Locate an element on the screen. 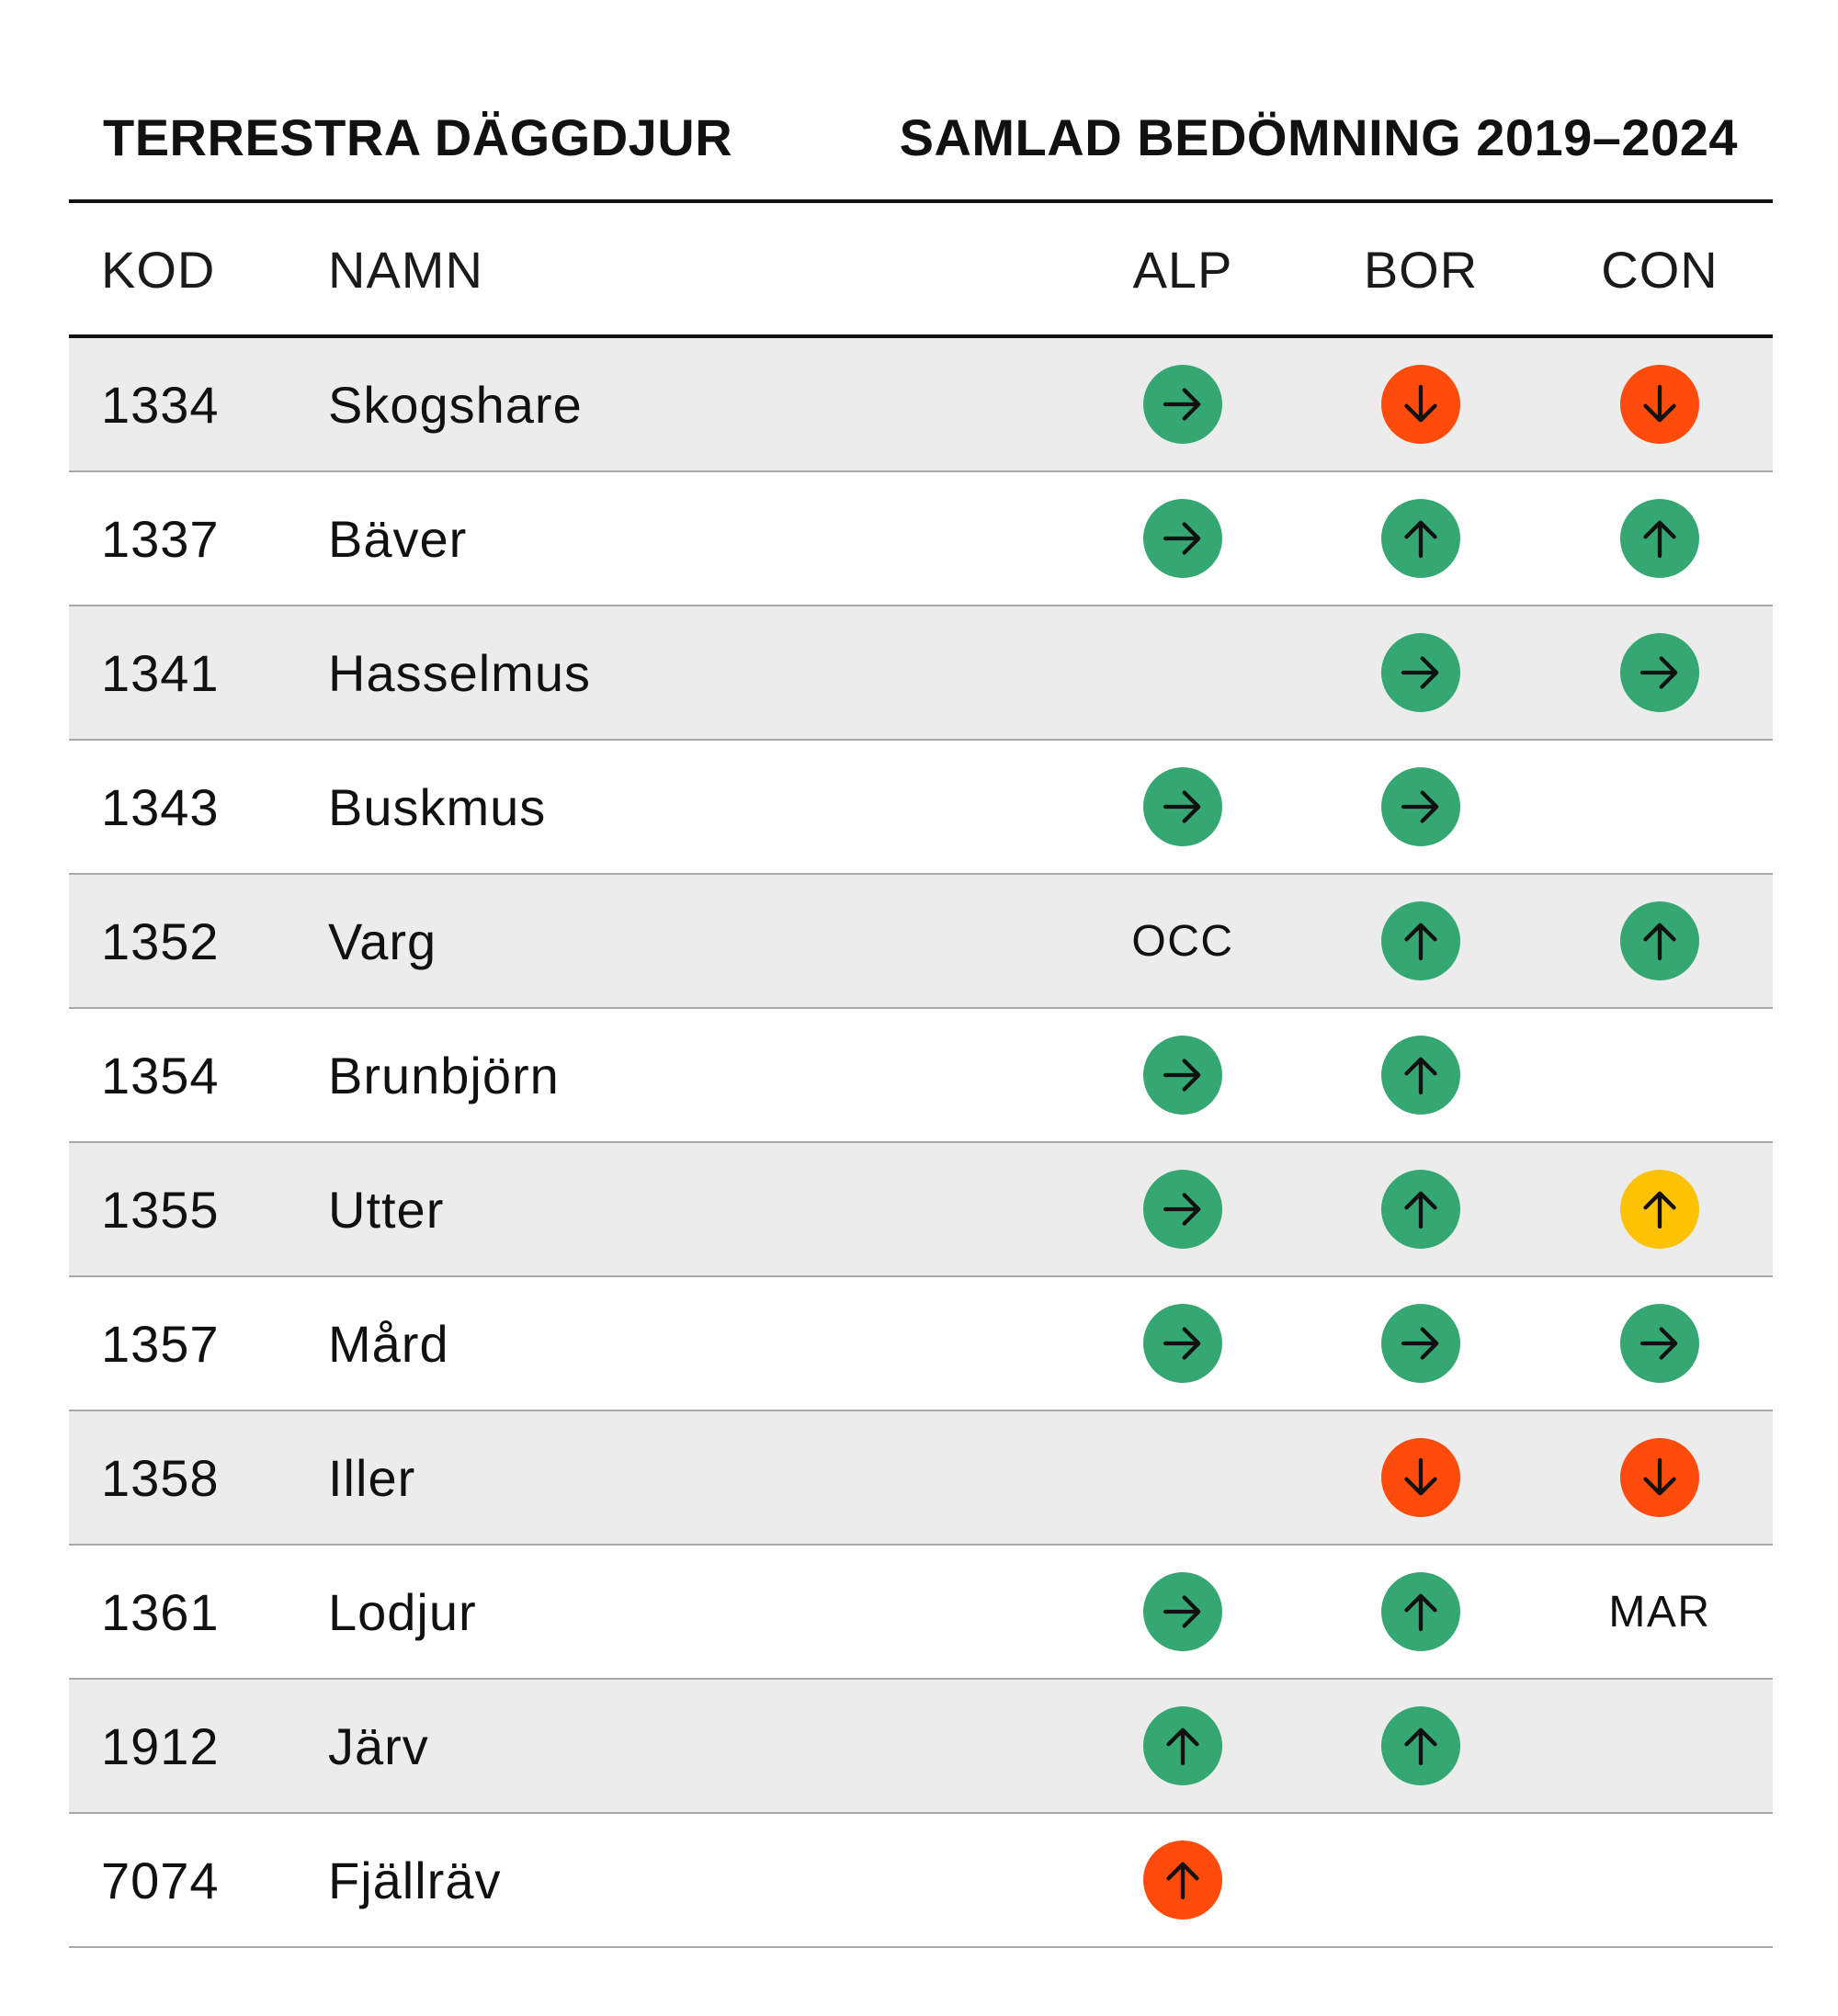  species-name: Brunbjörn is located at coordinates (444, 1075).